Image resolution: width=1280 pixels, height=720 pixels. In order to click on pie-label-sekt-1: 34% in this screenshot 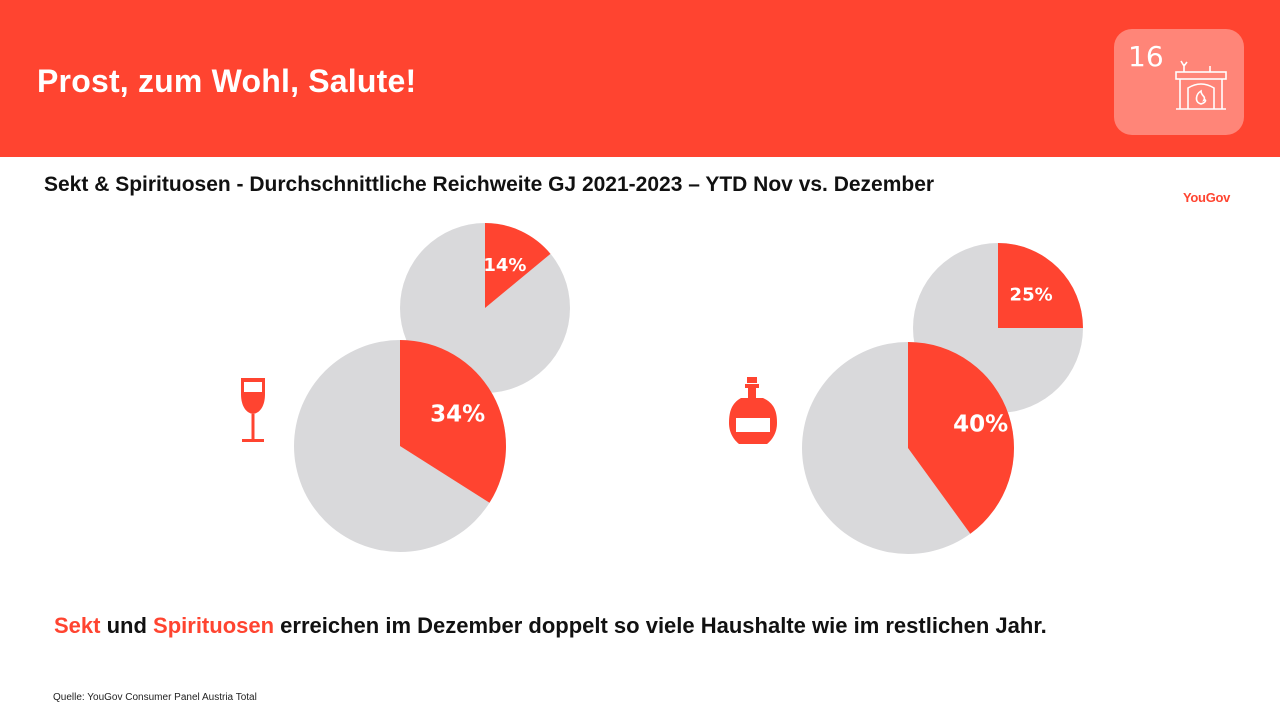, I will do `click(457, 414)`.